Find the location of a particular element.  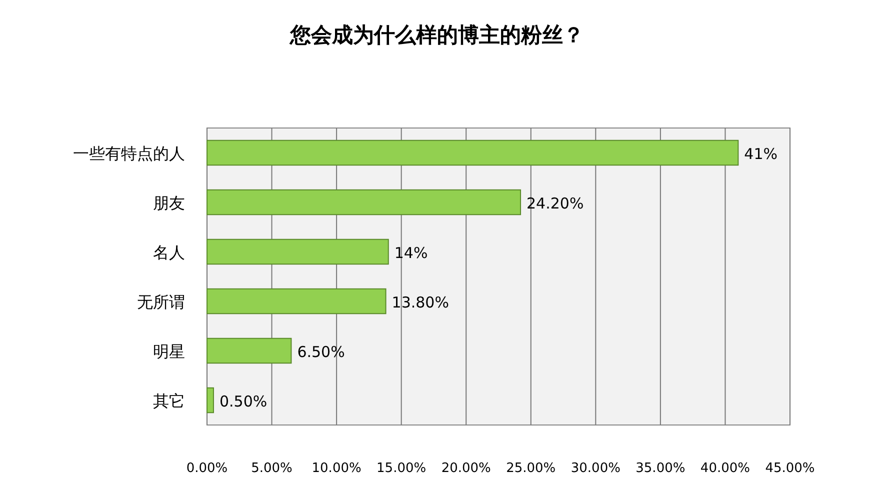

x-tick-label: 30.00% is located at coordinates (595, 468).